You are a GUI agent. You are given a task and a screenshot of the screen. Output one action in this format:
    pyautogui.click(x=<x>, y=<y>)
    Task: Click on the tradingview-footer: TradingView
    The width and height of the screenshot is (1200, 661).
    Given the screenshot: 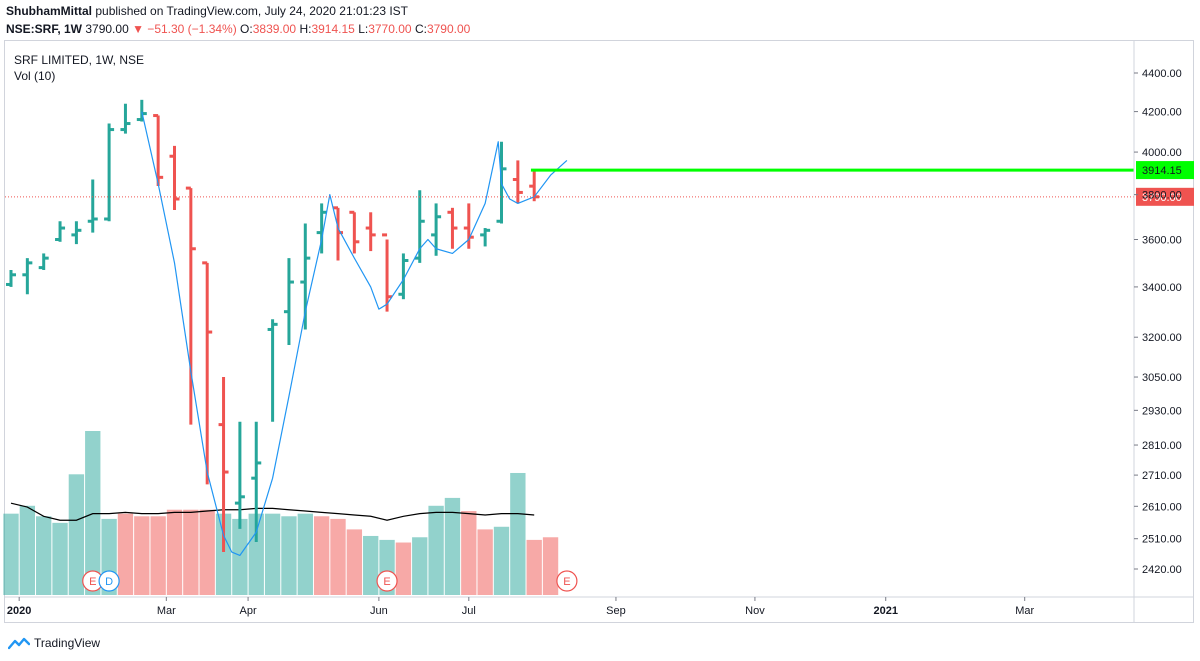 What is the action you would take?
    pyautogui.click(x=54, y=643)
    